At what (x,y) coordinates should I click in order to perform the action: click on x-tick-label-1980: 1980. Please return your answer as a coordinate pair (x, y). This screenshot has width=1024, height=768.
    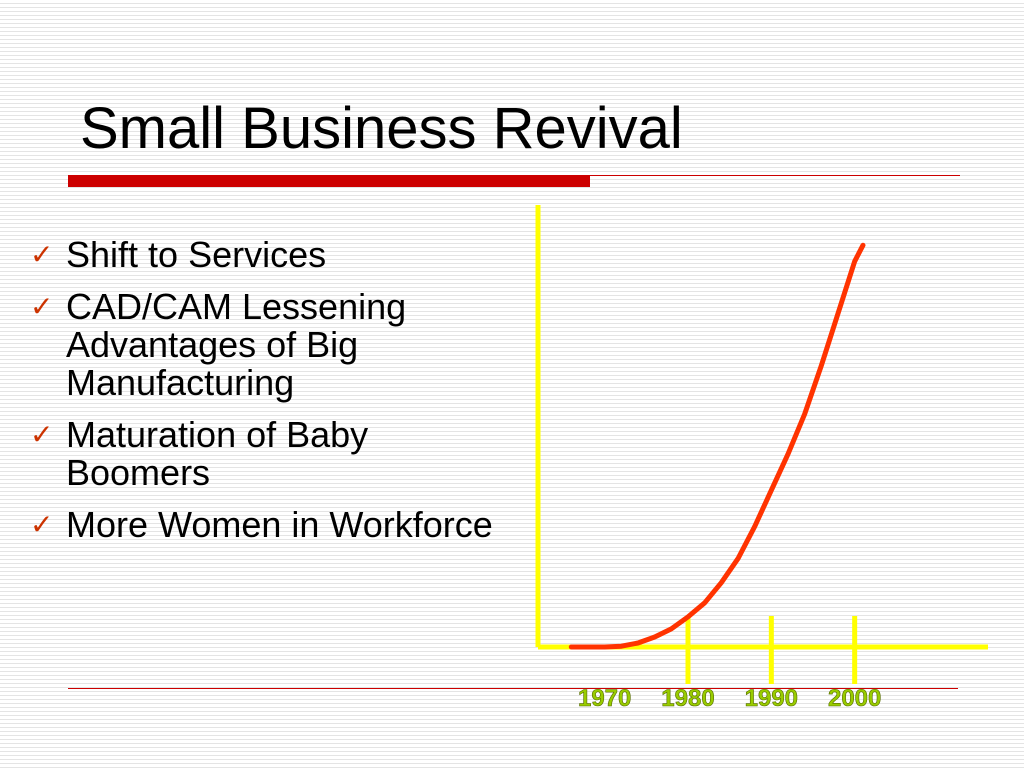
    Looking at the image, I should click on (687, 698).